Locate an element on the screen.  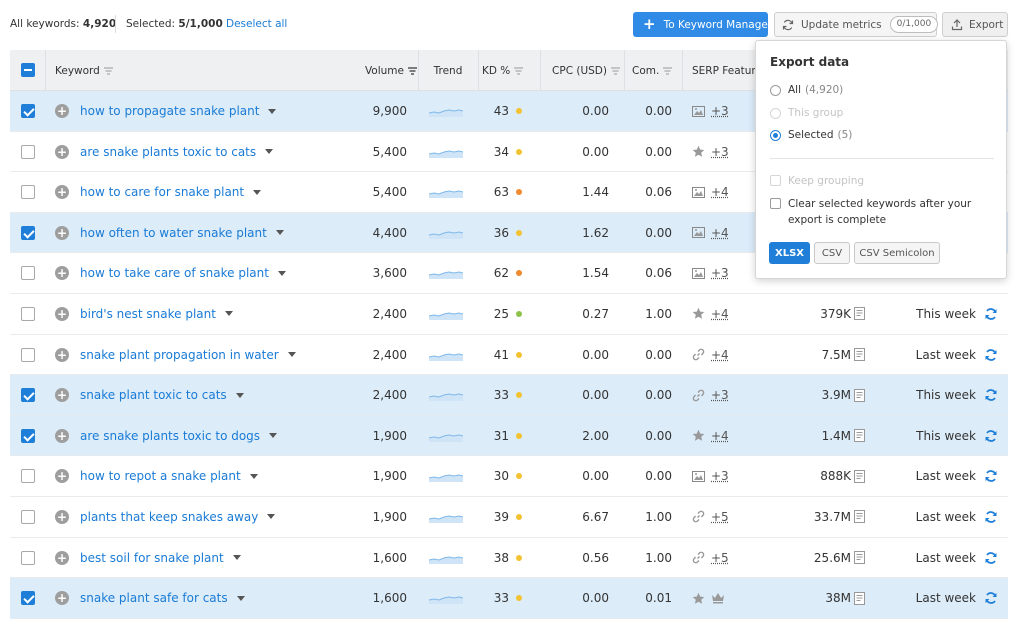
column-header-trend: Trend is located at coordinates (448, 70).